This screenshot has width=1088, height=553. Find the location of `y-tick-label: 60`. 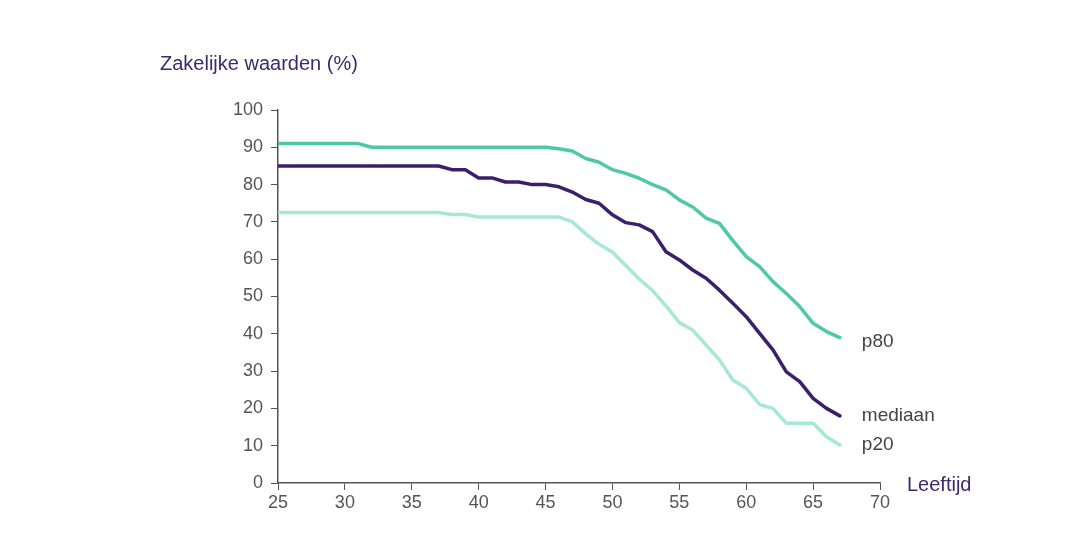

y-tick-label: 60 is located at coordinates (252, 258).